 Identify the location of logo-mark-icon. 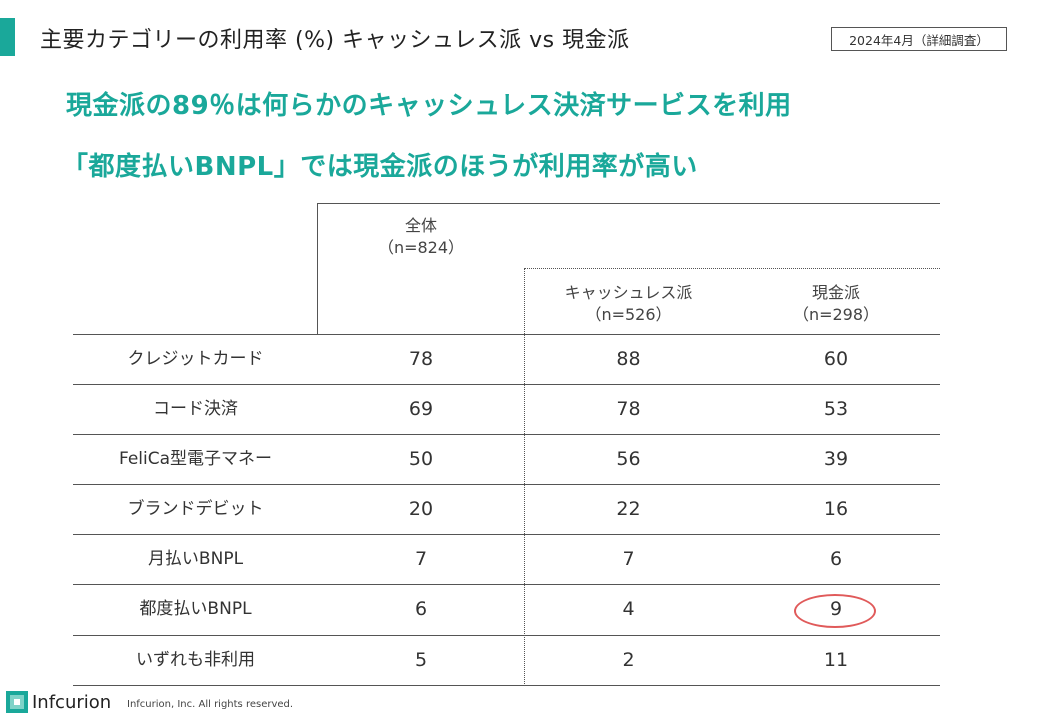
(17, 702).